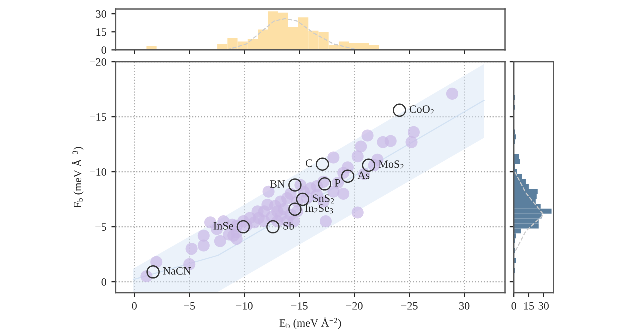  Describe the element at coordinates (98, 62) in the screenshot. I see `y-tick-label: −20` at that location.